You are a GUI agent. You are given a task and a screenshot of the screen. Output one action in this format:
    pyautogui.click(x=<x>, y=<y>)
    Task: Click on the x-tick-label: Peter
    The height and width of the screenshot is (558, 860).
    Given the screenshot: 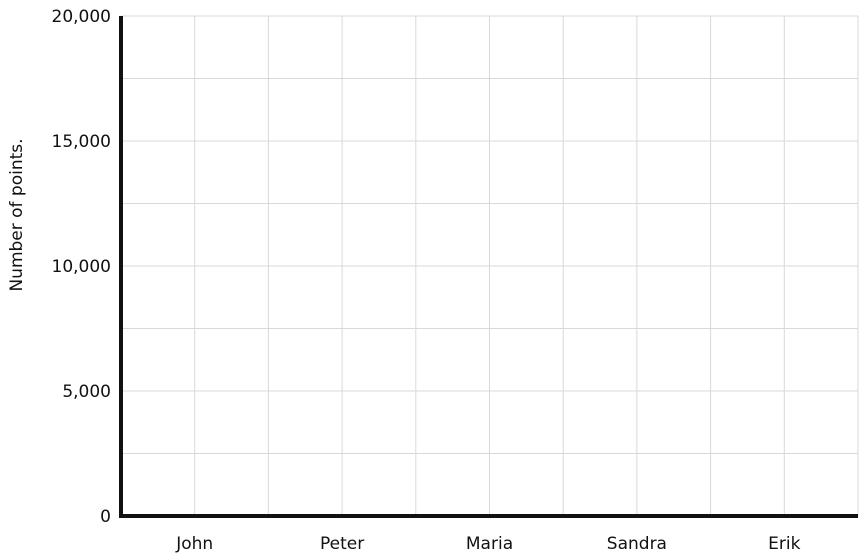 What is the action you would take?
    pyautogui.click(x=342, y=544)
    